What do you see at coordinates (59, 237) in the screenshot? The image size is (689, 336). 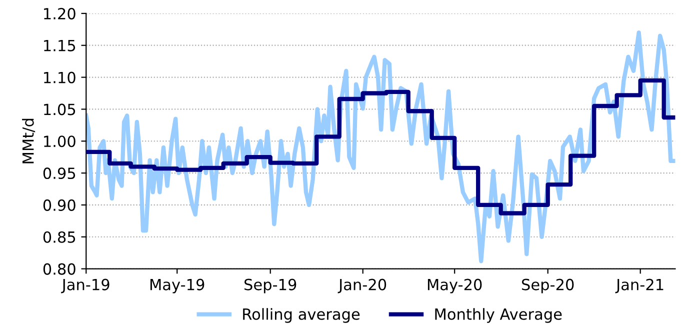 I see `y-tick-label: 0.85` at bounding box center [59, 237].